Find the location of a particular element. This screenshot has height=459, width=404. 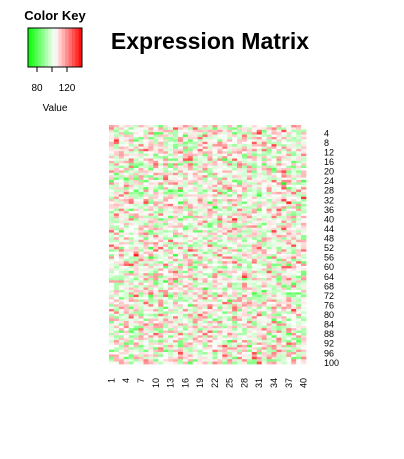

color-key-swatch is located at coordinates (36, 47).